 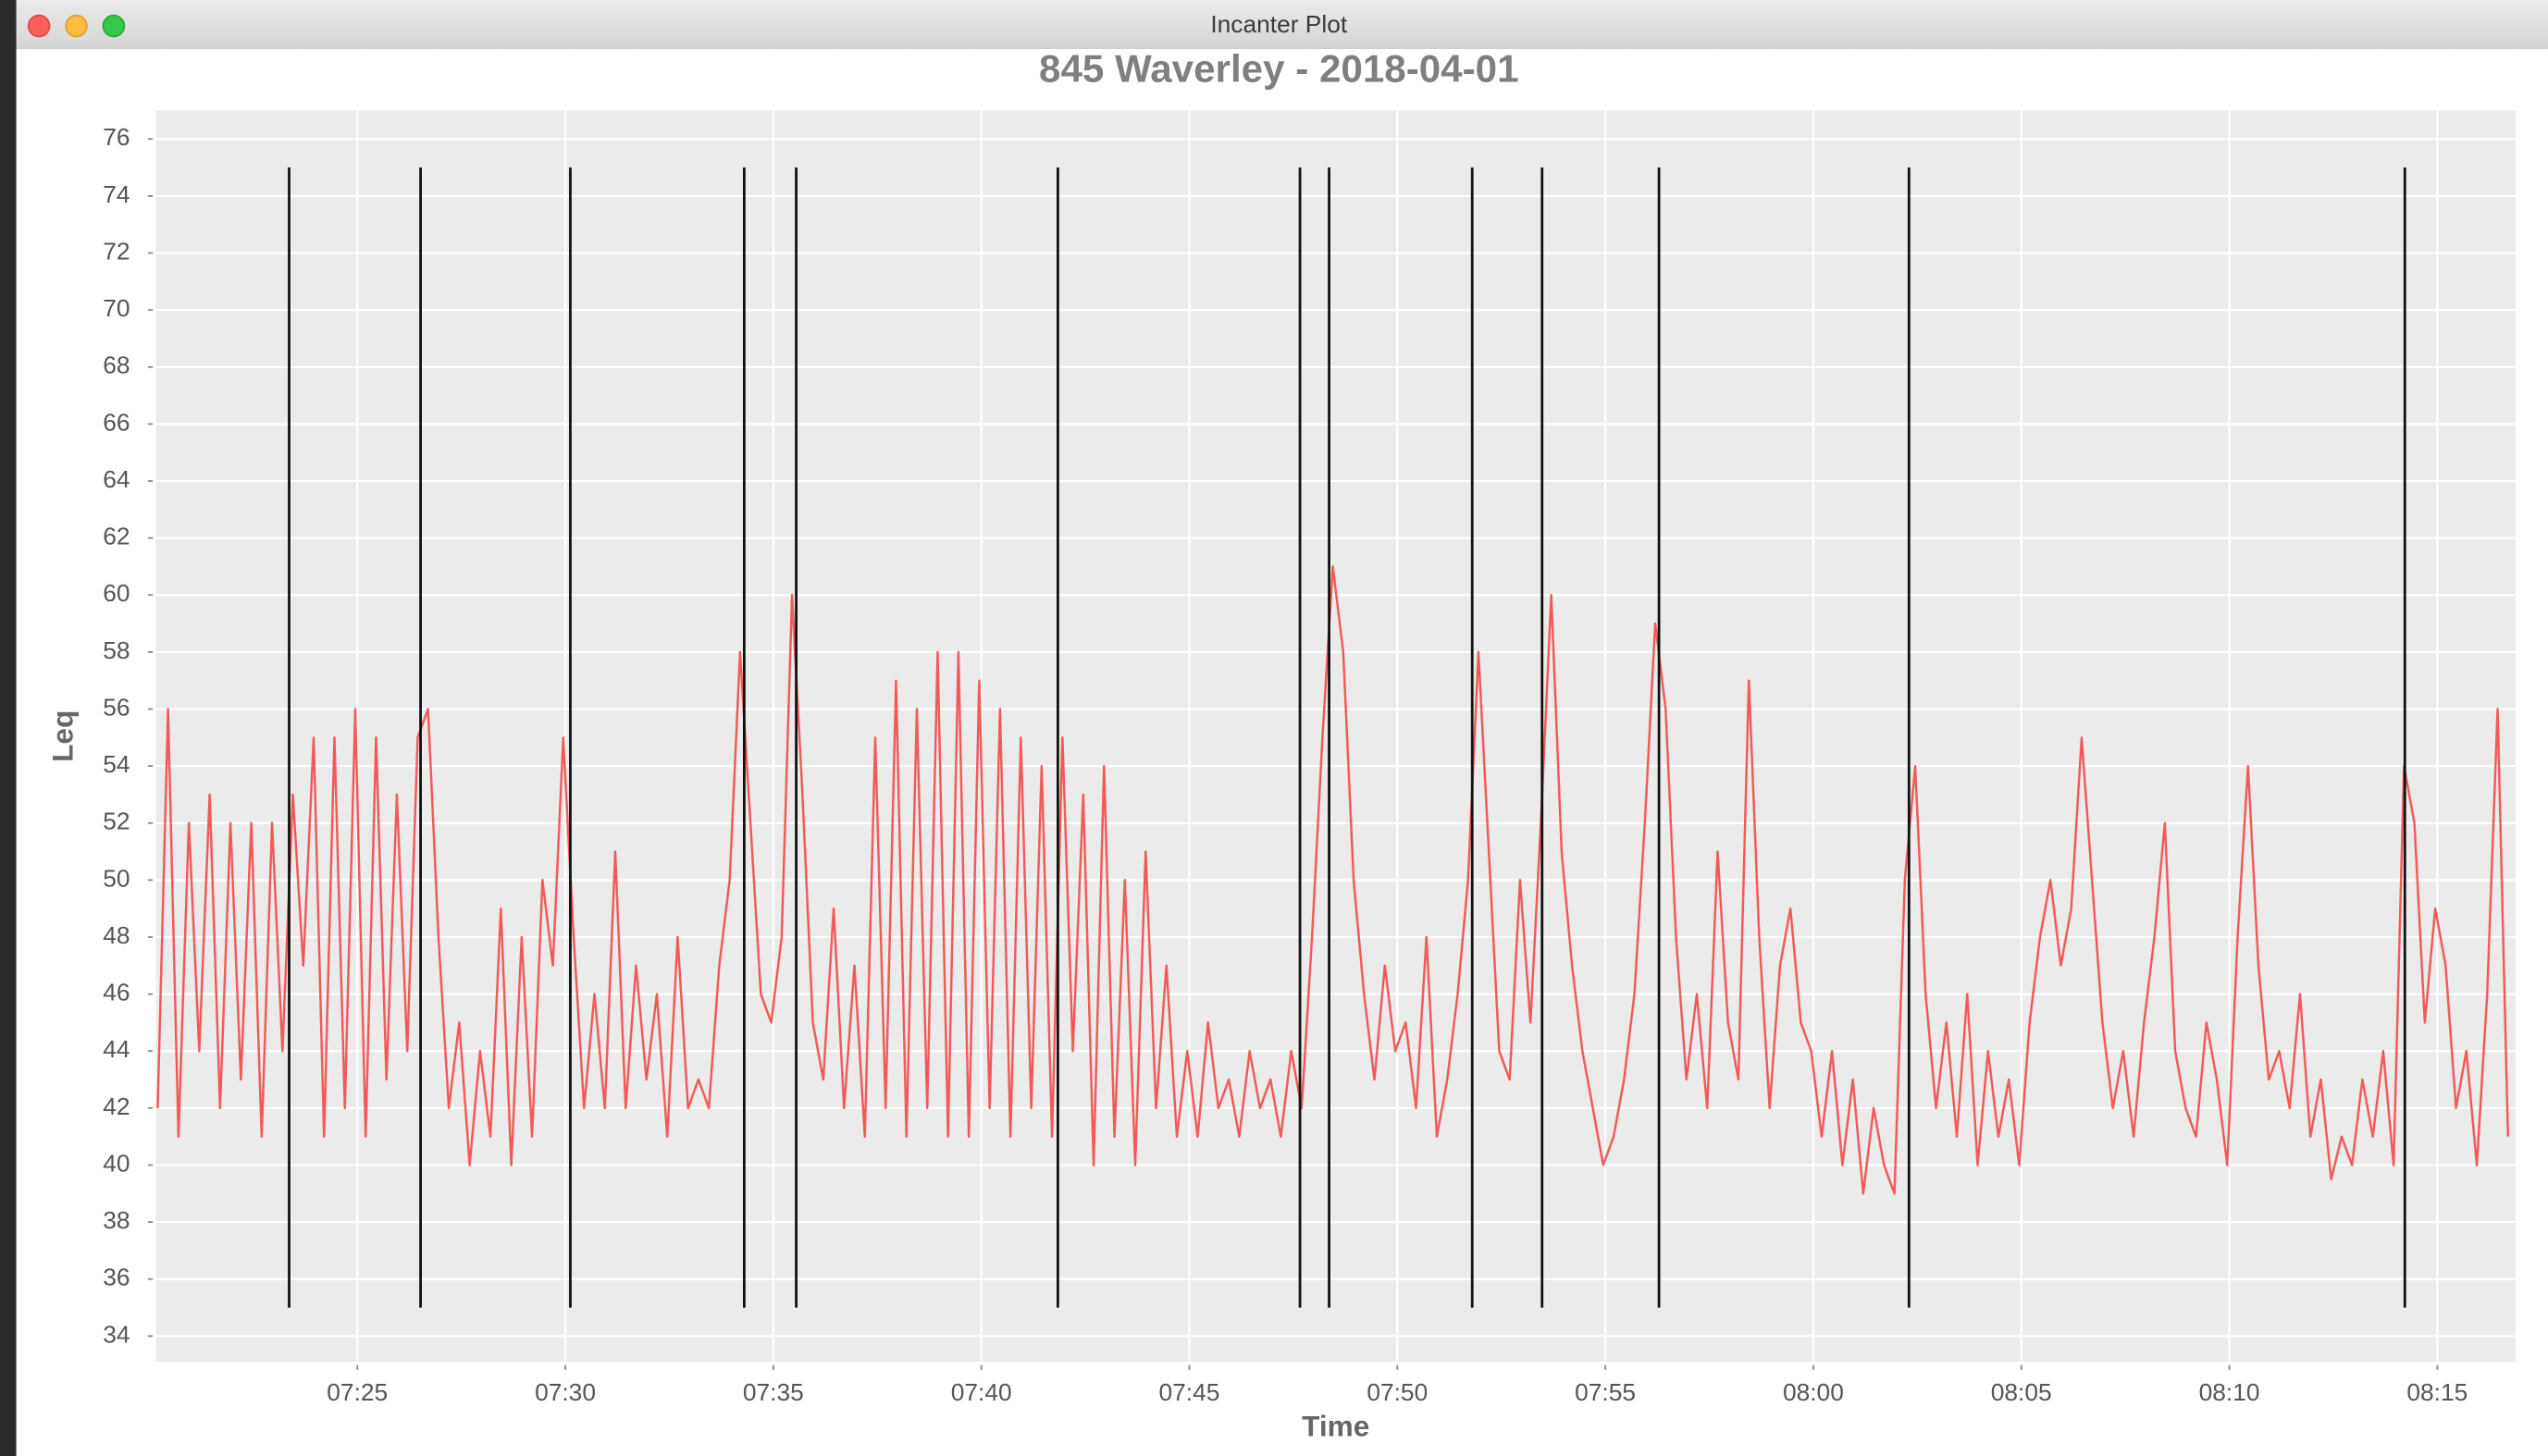 I want to click on y-tick-label: 68, so click(x=116, y=365).